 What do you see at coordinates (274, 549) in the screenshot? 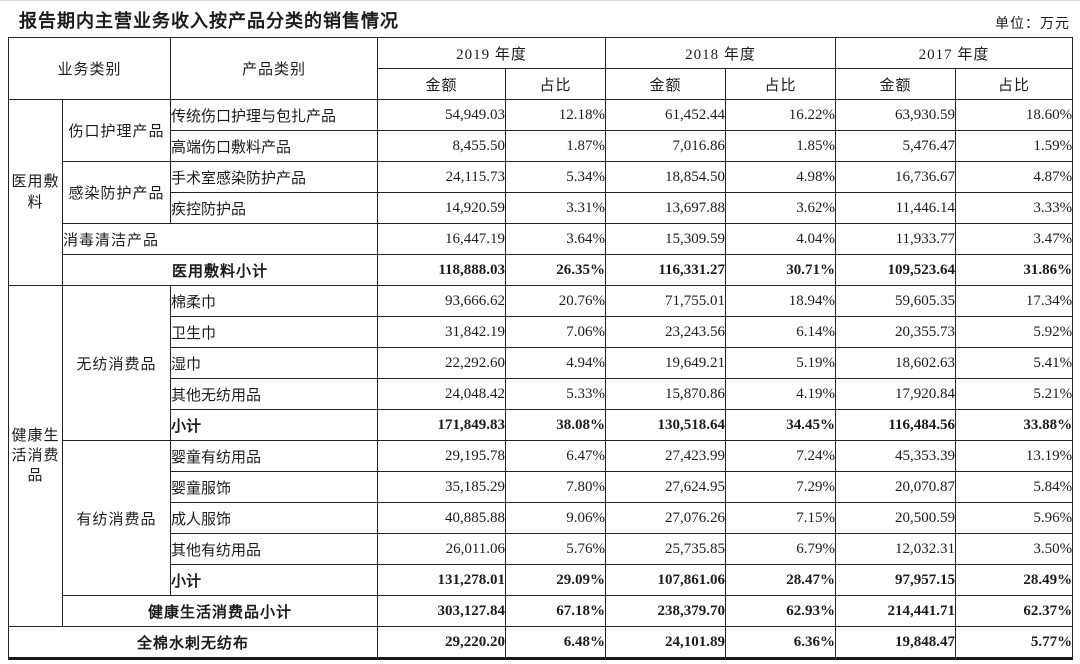
I see `cell-product: 其他有纺用品` at bounding box center [274, 549].